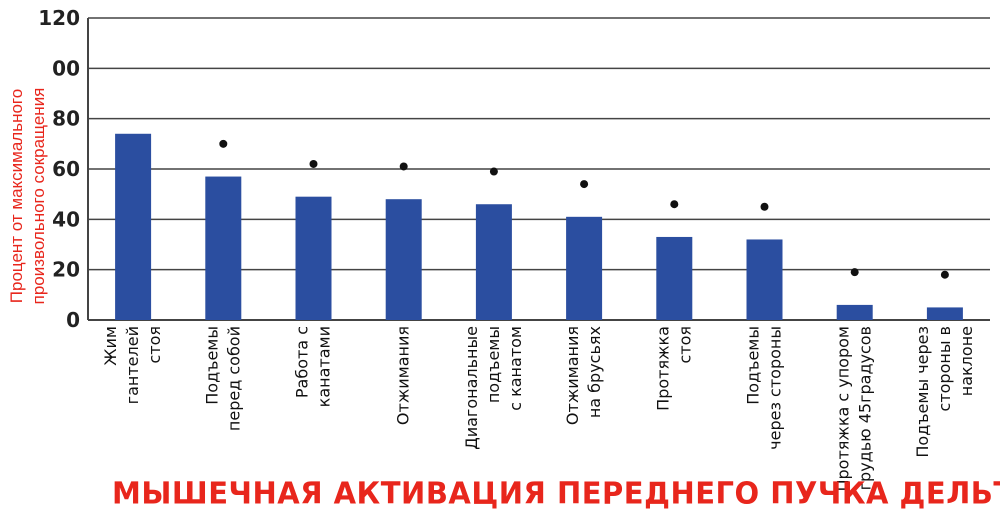  I want to click on y-tick-label: 80, so click(66, 119).